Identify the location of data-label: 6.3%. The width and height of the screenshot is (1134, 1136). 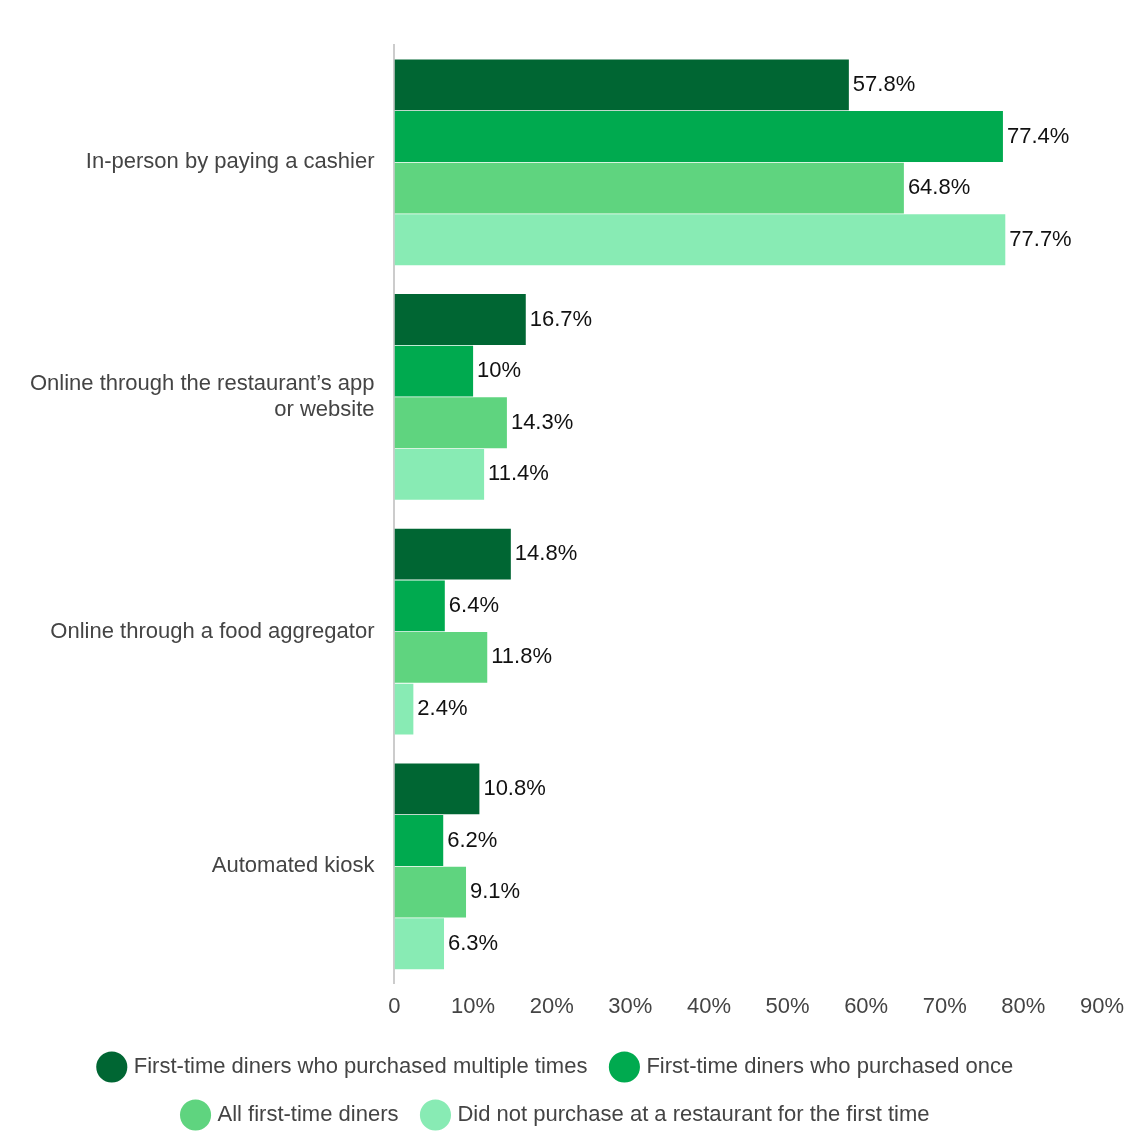
(473, 942).